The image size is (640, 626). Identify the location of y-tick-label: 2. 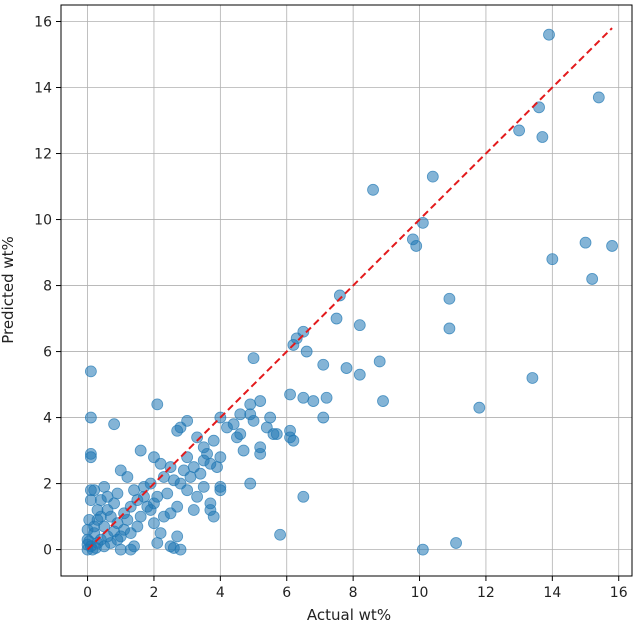
(47, 485).